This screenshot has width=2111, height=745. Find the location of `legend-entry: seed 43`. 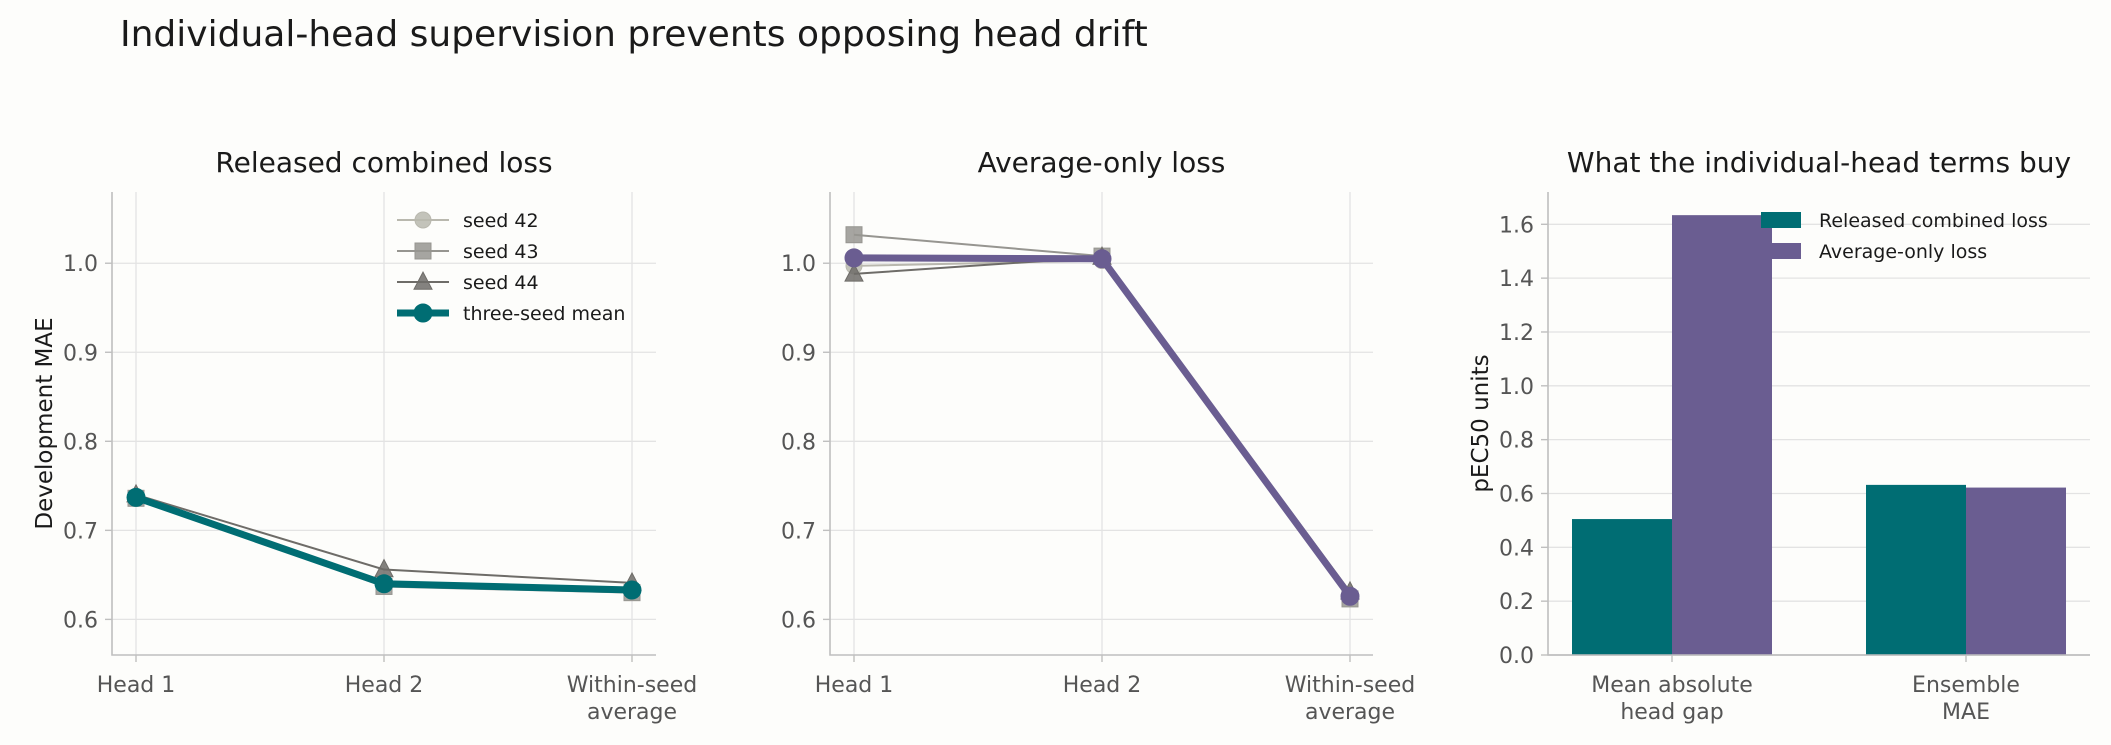

legend-entry: seed 43 is located at coordinates (468, 252).